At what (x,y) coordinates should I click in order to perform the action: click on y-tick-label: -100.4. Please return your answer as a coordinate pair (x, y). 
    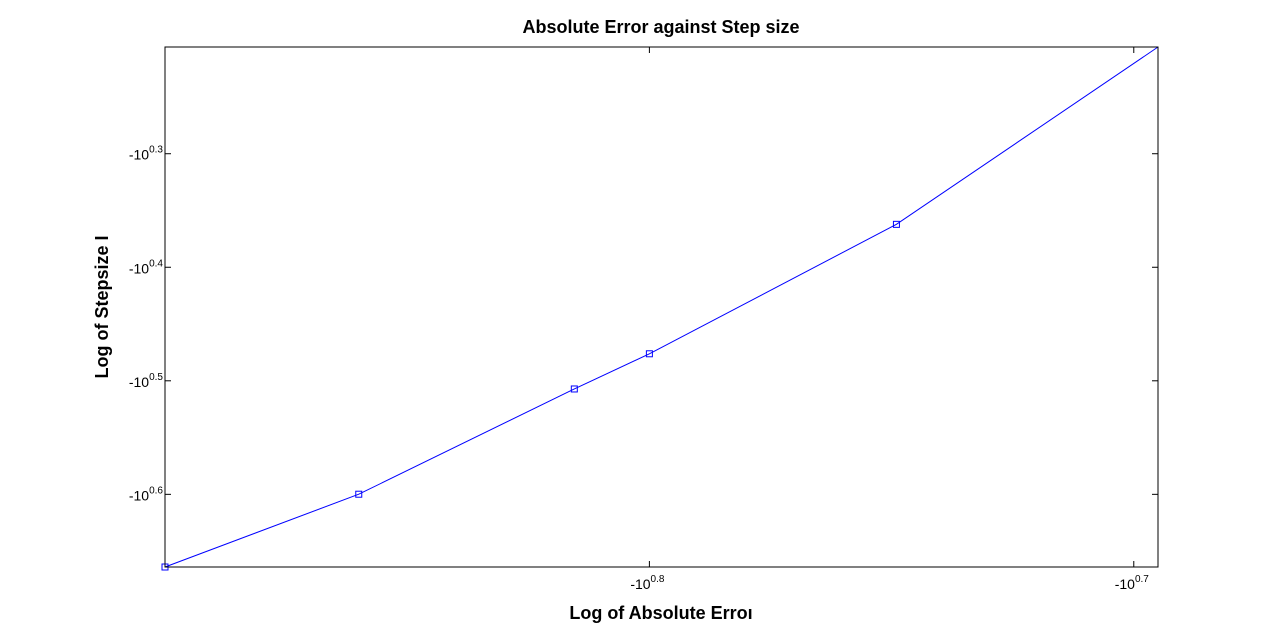
    Looking at the image, I should click on (146, 267).